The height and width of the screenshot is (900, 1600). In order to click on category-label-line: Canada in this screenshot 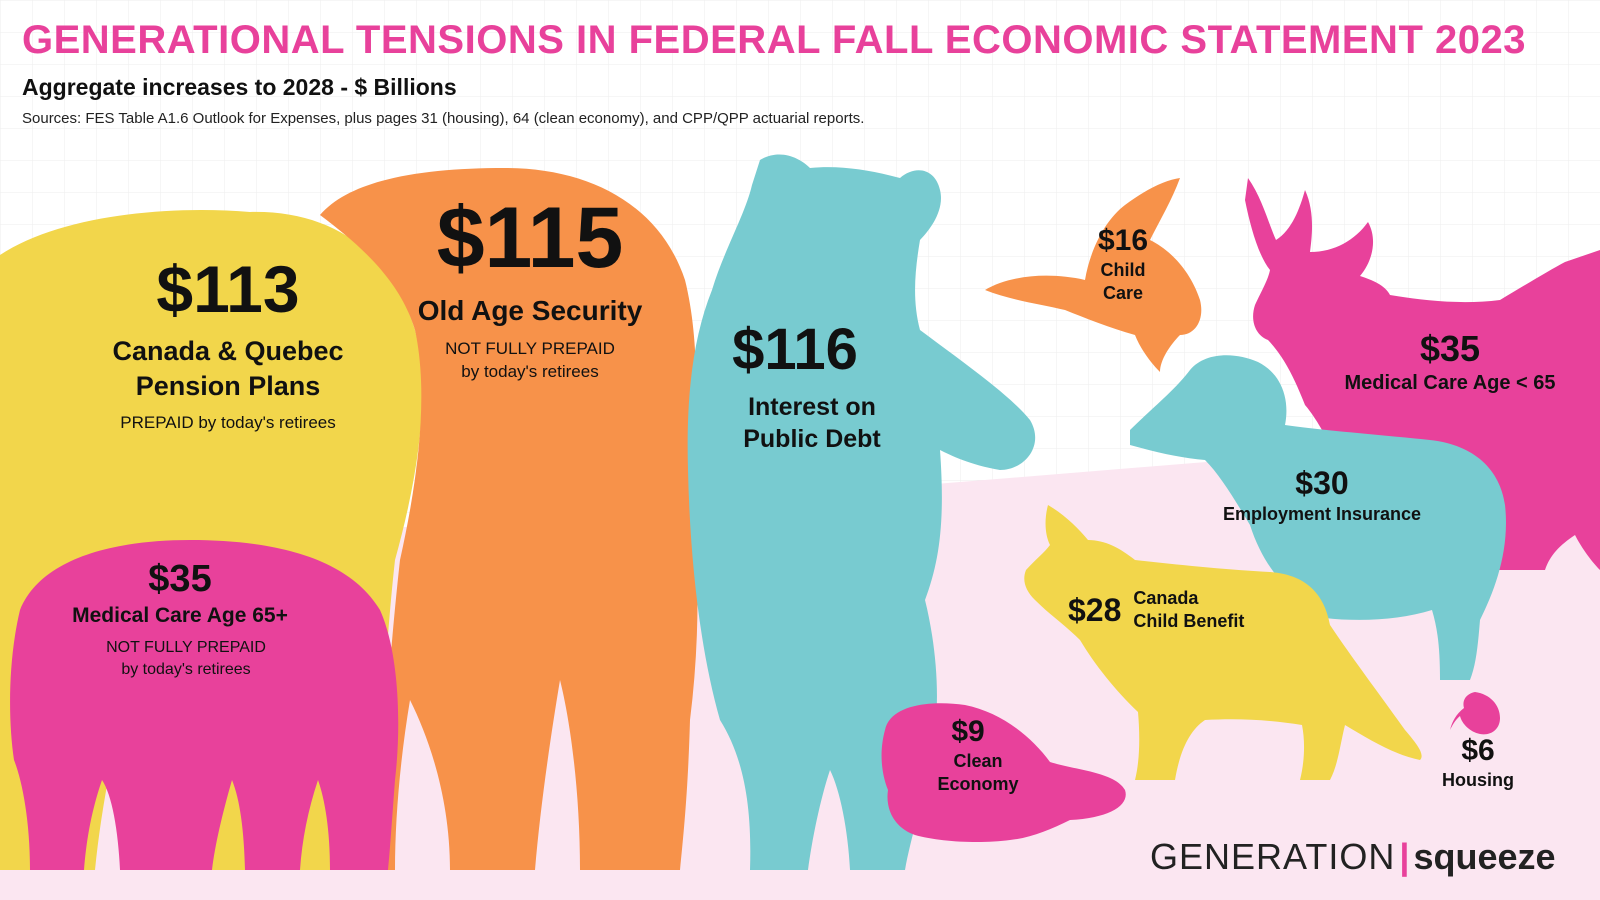, I will do `click(1166, 598)`.